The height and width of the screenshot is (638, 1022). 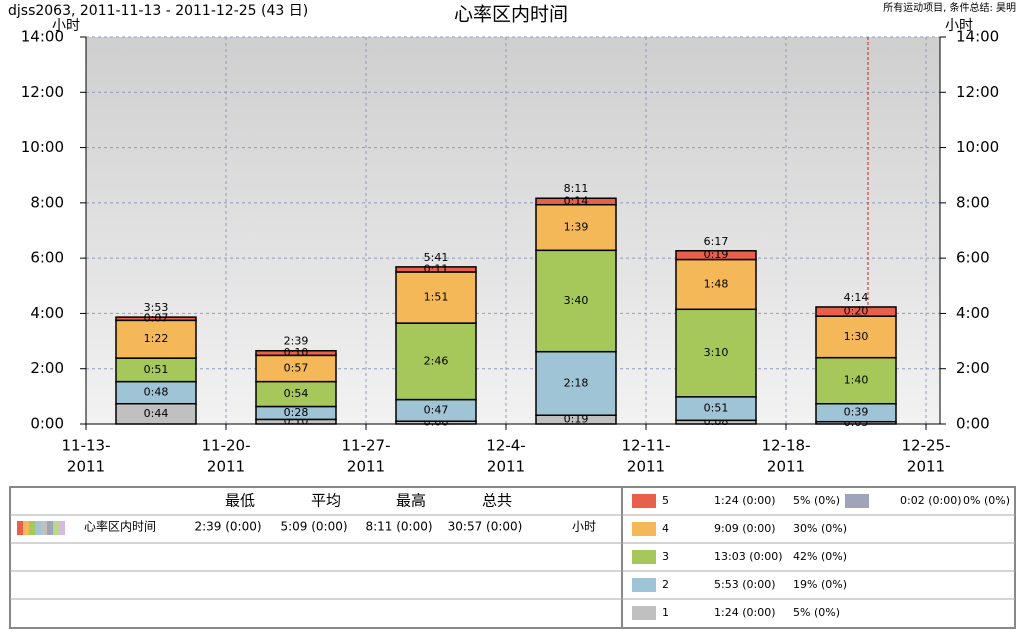 What do you see at coordinates (156, 369) in the screenshot?
I see `segment-label: 0:51` at bounding box center [156, 369].